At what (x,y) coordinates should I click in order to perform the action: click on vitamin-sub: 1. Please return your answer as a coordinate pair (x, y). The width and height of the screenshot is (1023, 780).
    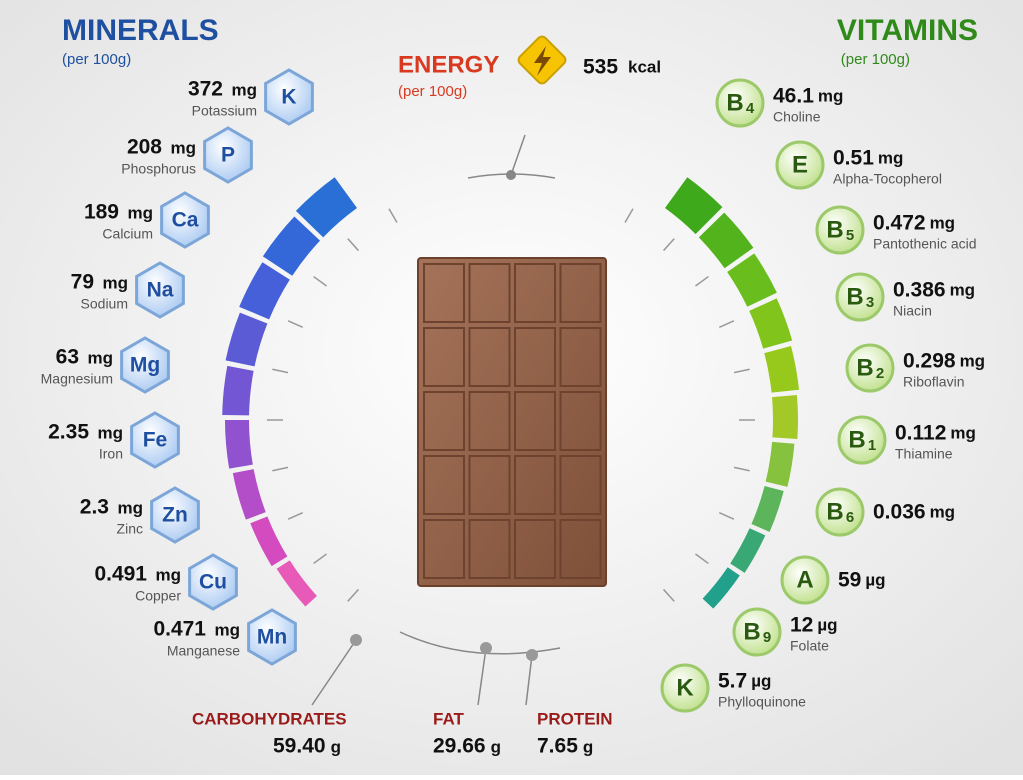
    Looking at the image, I should click on (872, 445).